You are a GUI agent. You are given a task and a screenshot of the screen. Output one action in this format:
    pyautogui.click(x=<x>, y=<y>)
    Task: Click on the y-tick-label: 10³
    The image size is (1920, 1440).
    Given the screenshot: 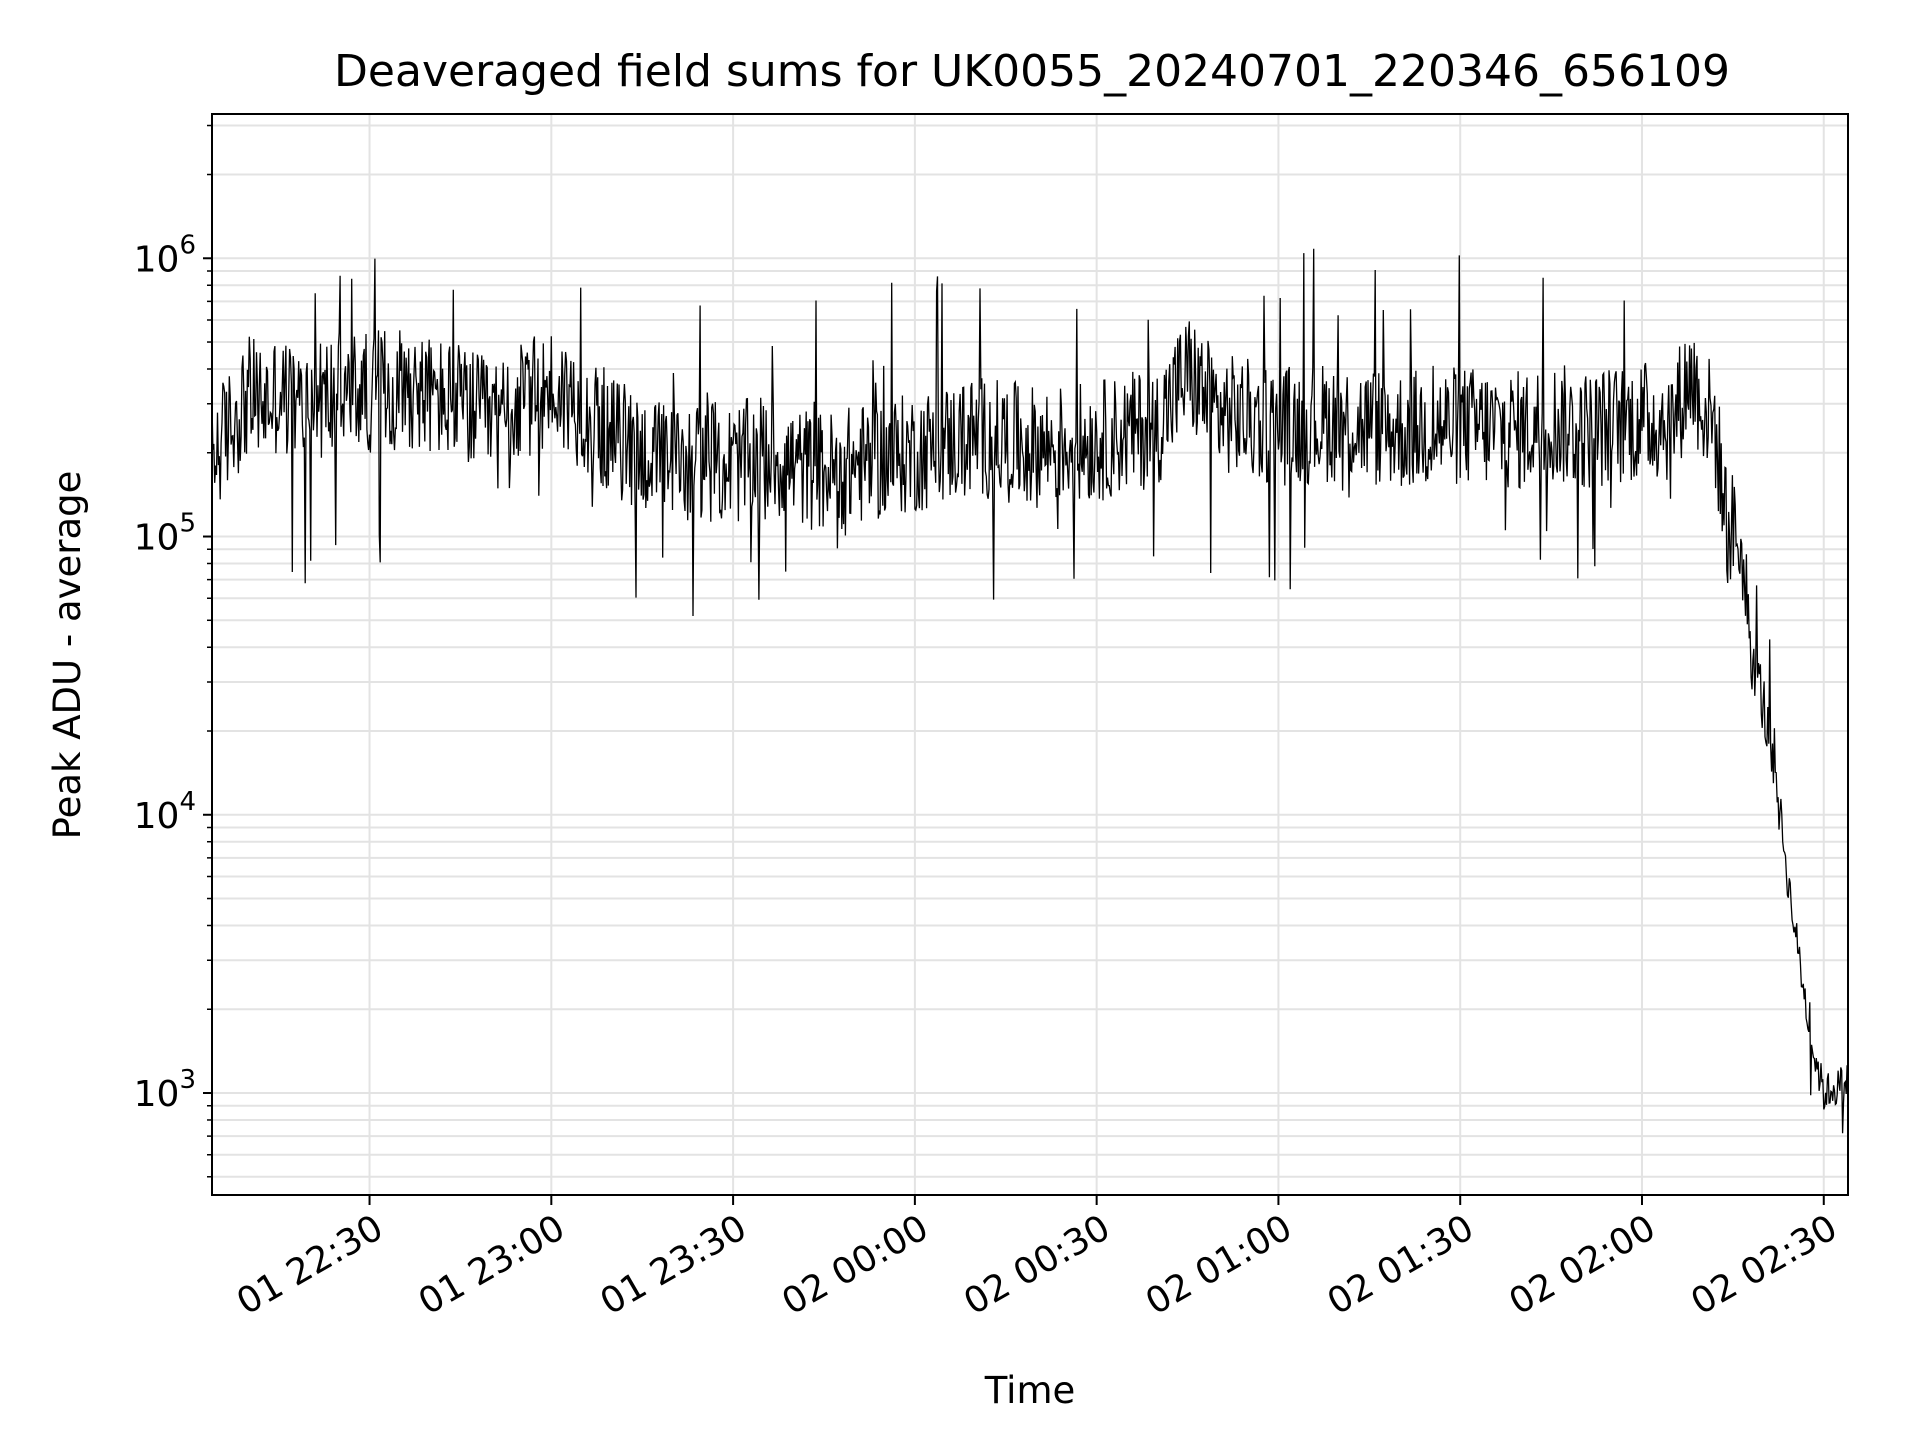 What is the action you would take?
    pyautogui.click(x=165, y=1090)
    